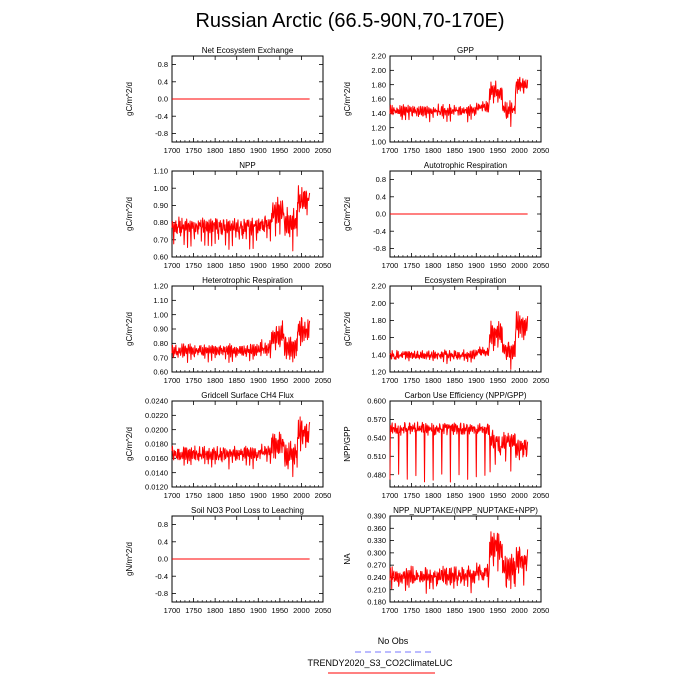 The height and width of the screenshot is (700, 700). I want to click on npp-nuptake-npp-nuptake-npp-ytick-label-2: 0.240, so click(376, 577).